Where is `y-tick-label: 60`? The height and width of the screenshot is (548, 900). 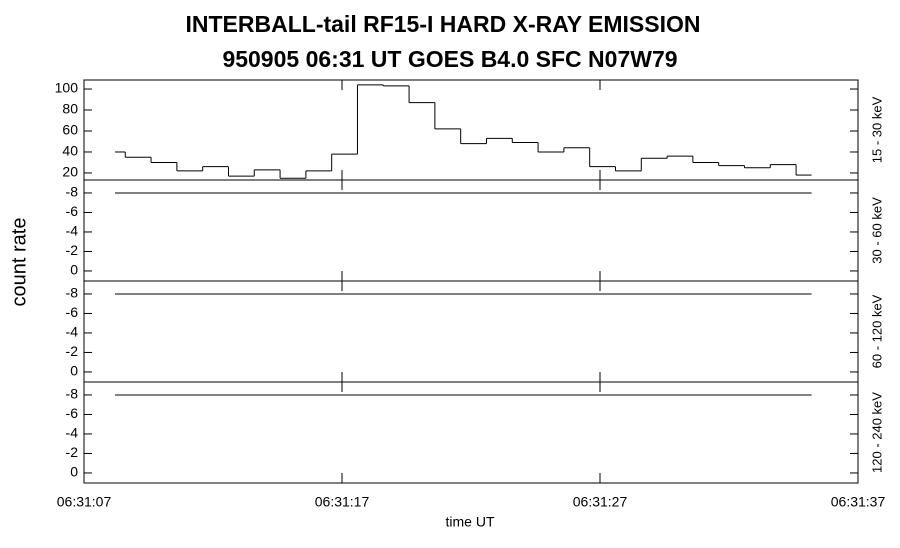 y-tick-label: 60 is located at coordinates (70, 130).